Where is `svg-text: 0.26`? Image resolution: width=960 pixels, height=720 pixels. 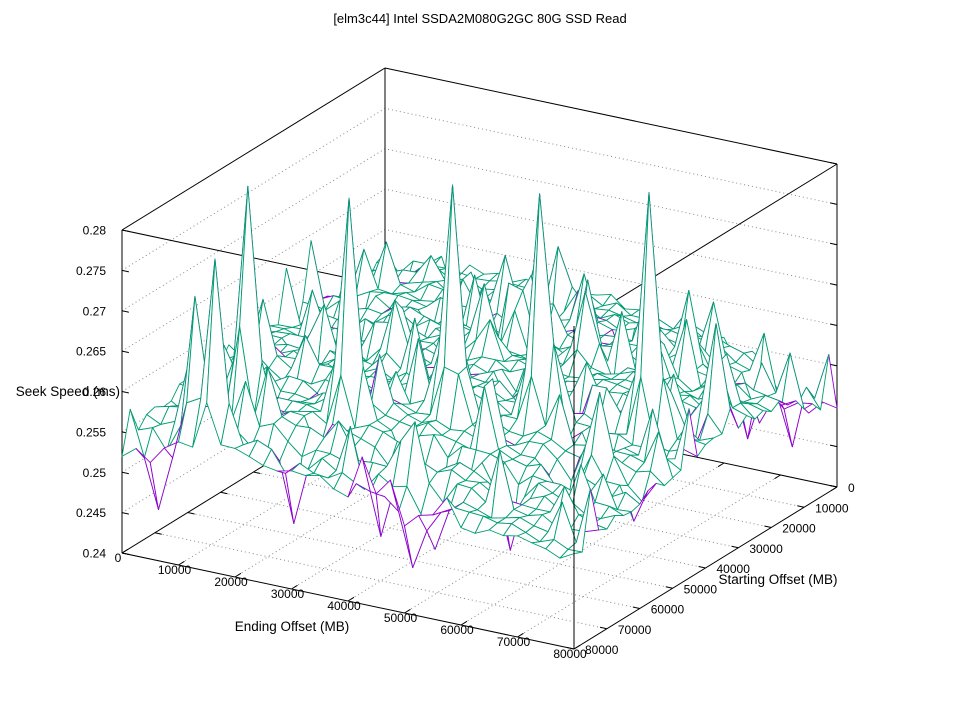
svg-text: 0.26 is located at coordinates (95, 392).